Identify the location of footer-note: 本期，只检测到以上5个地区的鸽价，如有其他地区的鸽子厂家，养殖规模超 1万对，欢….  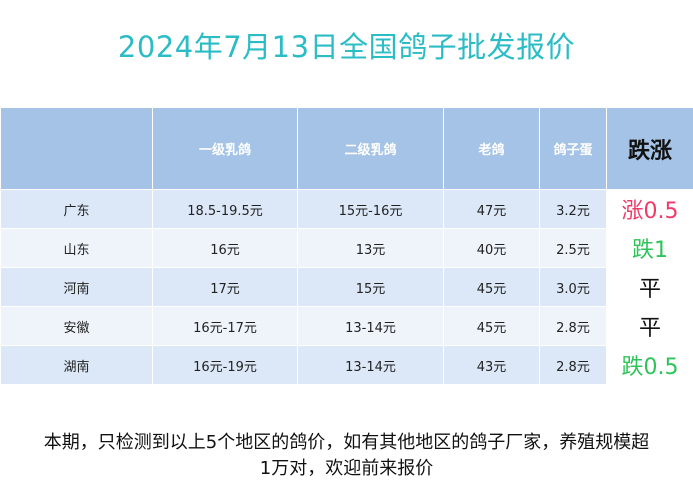
(346, 456).